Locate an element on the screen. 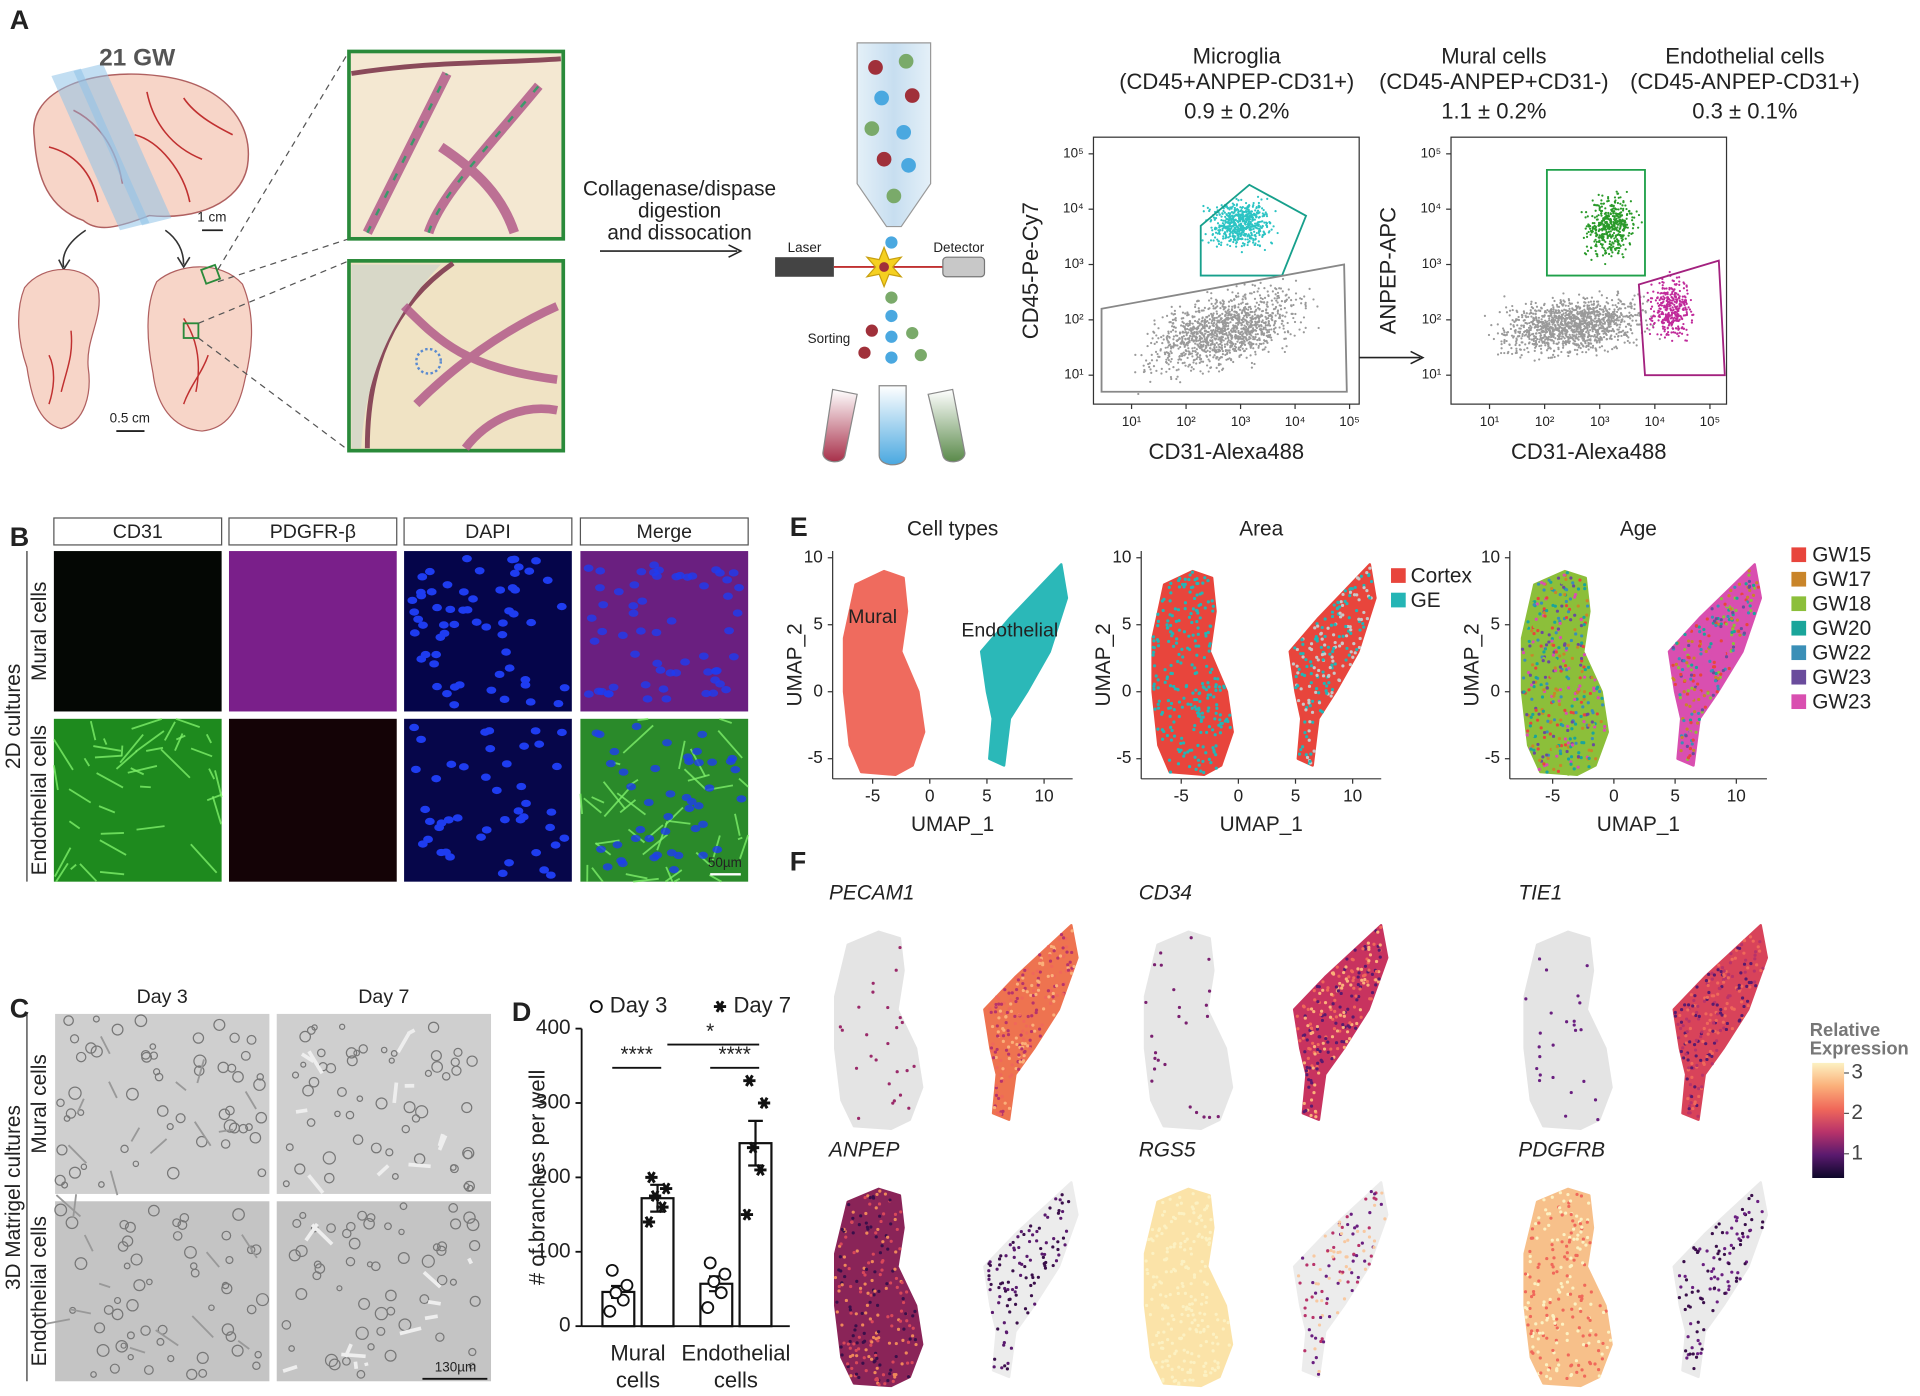  scale-label: 130µm is located at coordinates (455, 1366).